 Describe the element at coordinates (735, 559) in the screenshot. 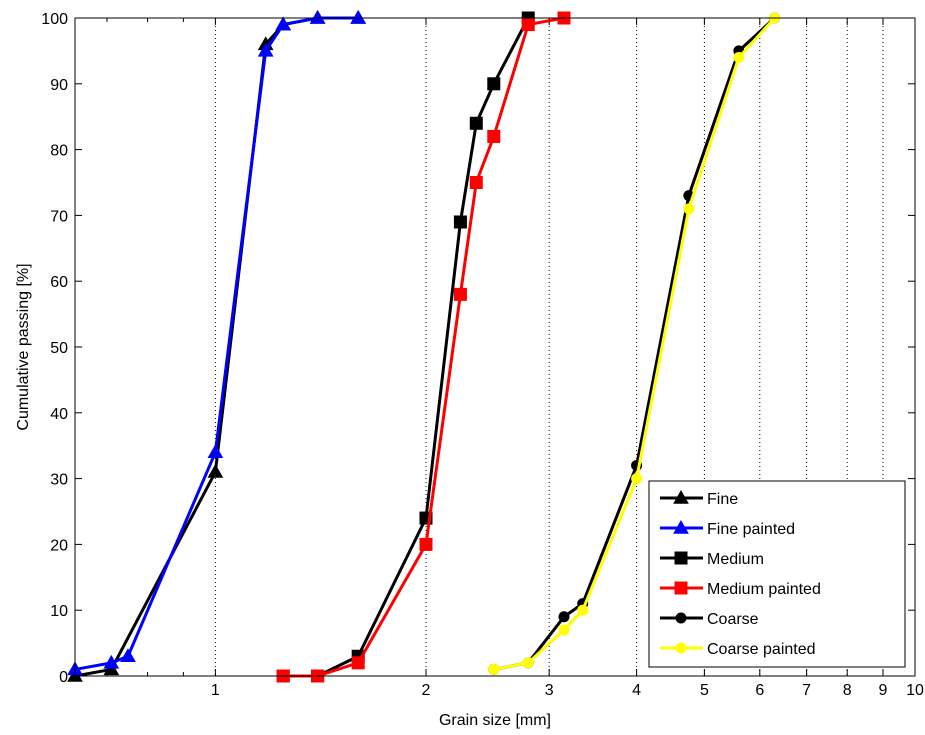

I see `legend-label: Medium` at that location.